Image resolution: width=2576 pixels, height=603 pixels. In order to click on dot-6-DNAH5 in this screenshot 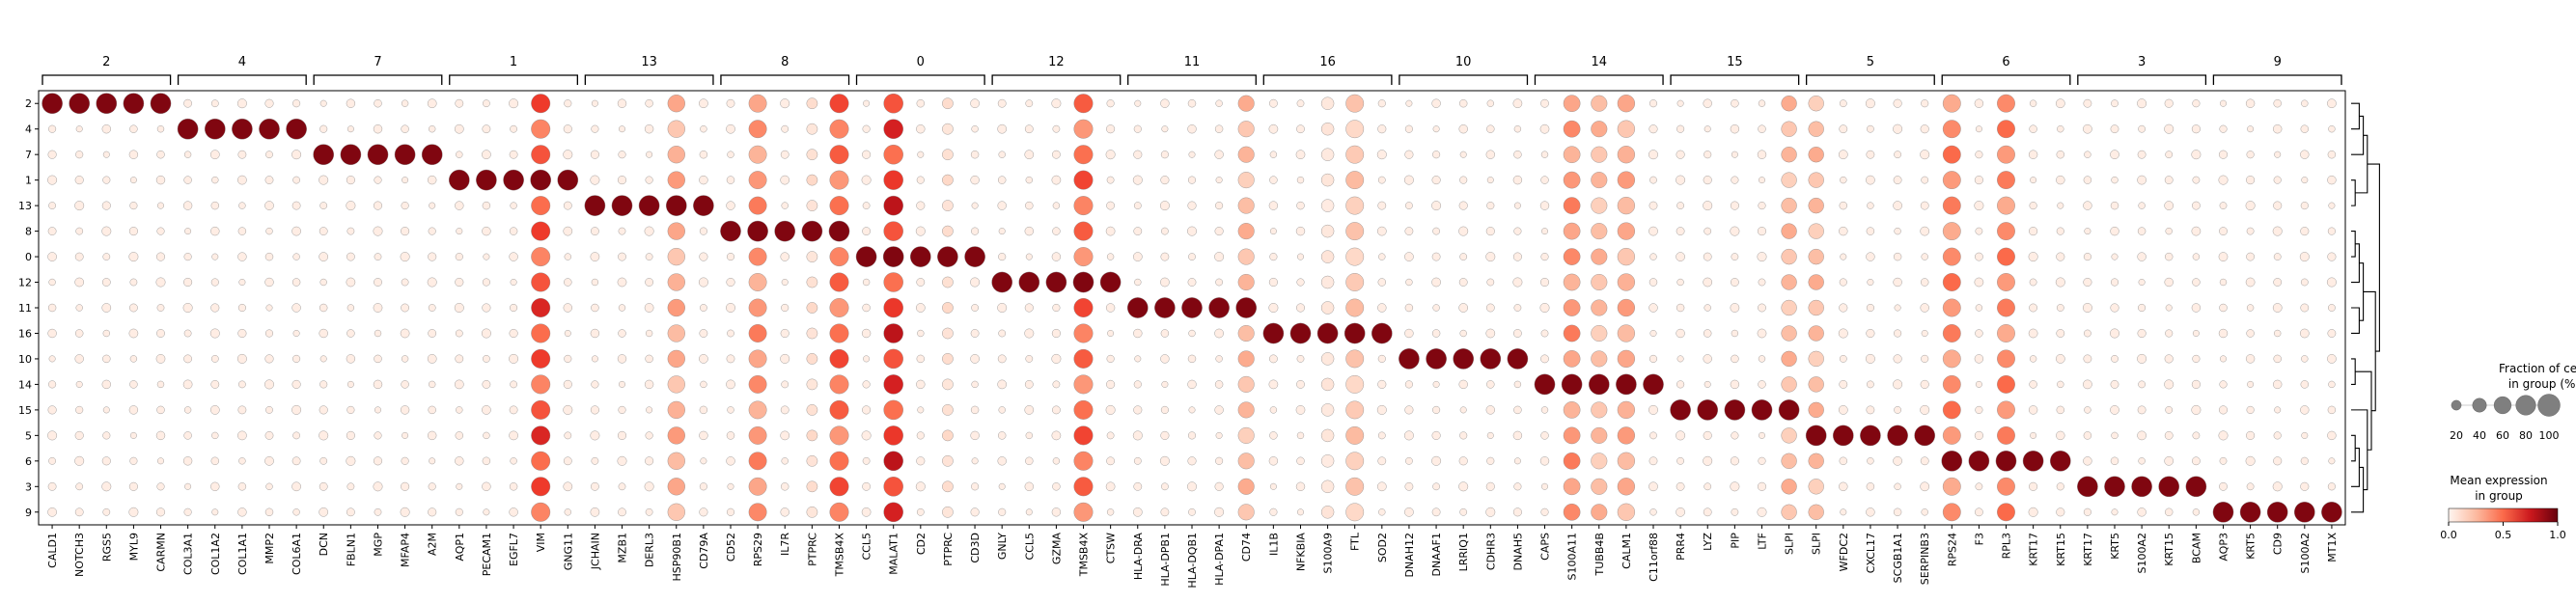, I will do `click(1517, 461)`.